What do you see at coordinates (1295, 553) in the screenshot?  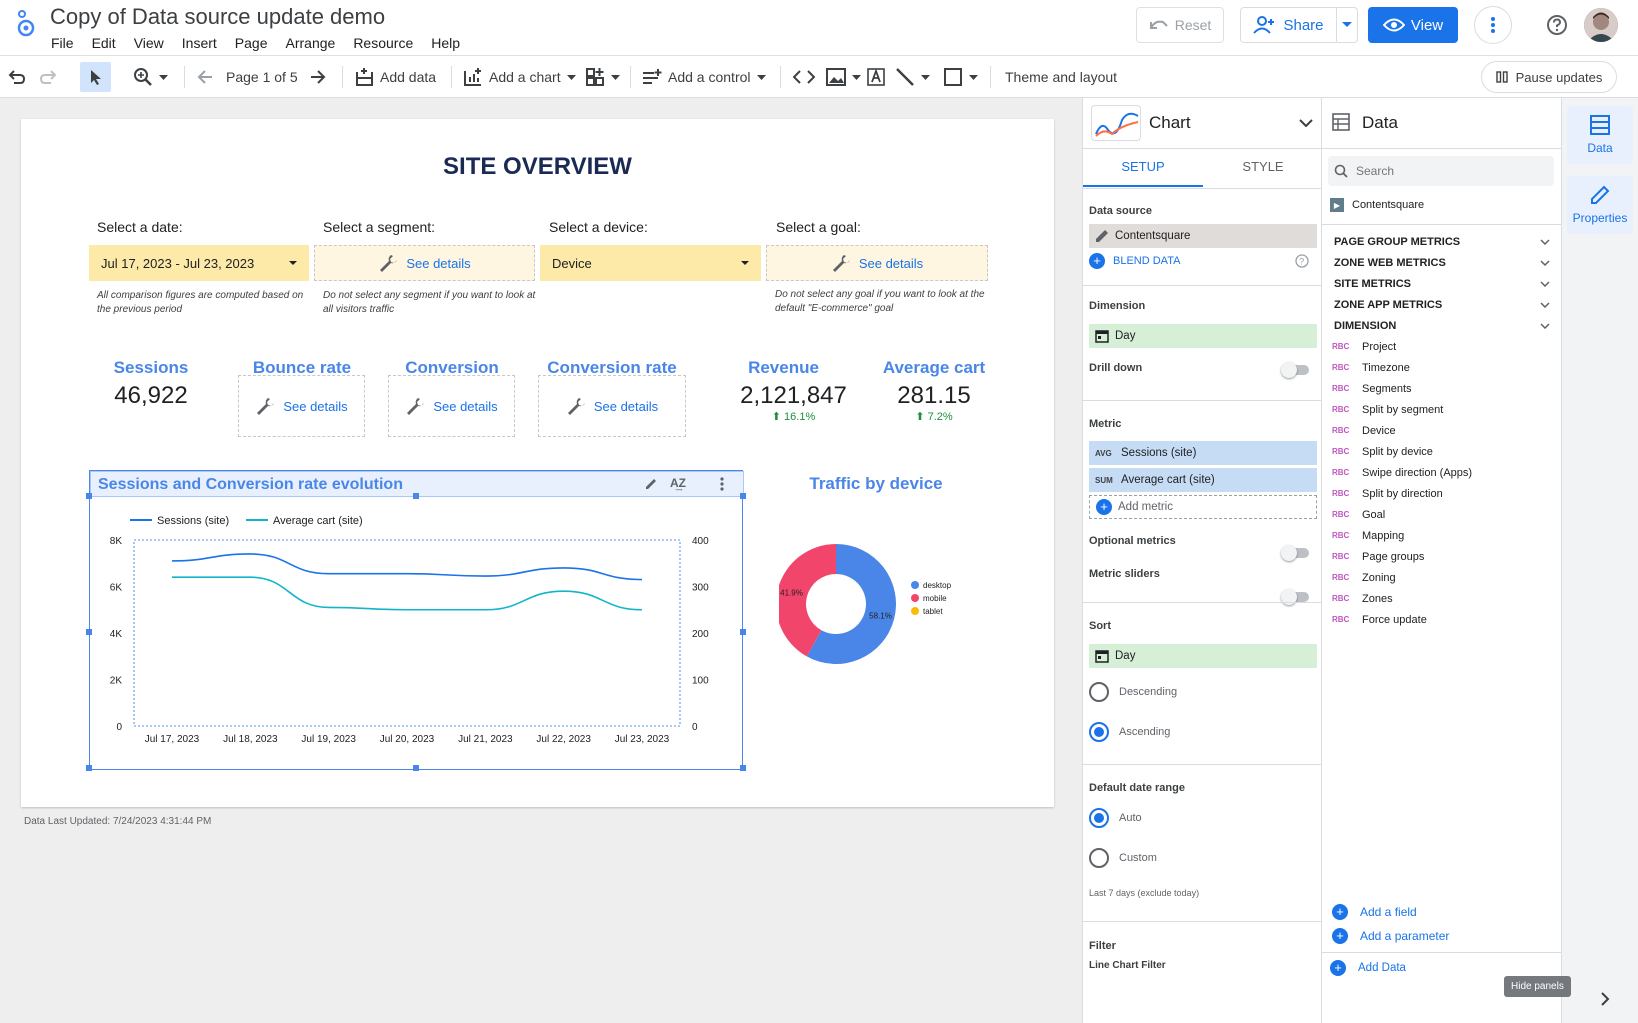 I see `optional-metrics-toggle` at bounding box center [1295, 553].